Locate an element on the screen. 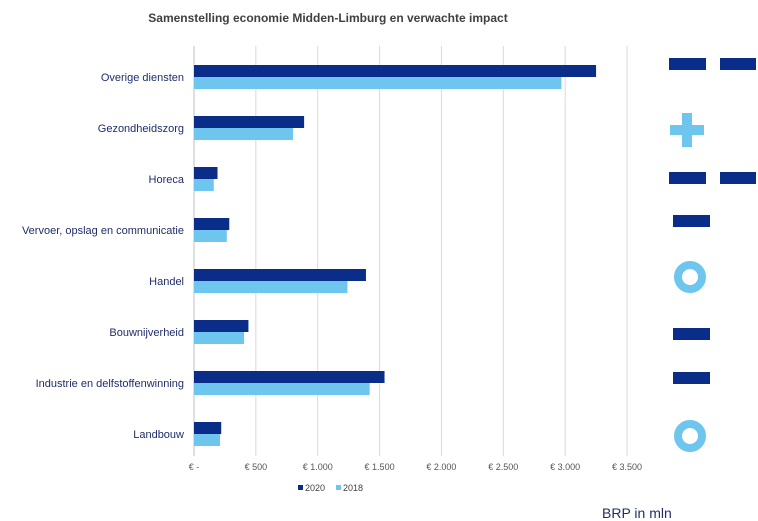  category-label: Vervoer, opslag en communicatie is located at coordinates (103, 231).